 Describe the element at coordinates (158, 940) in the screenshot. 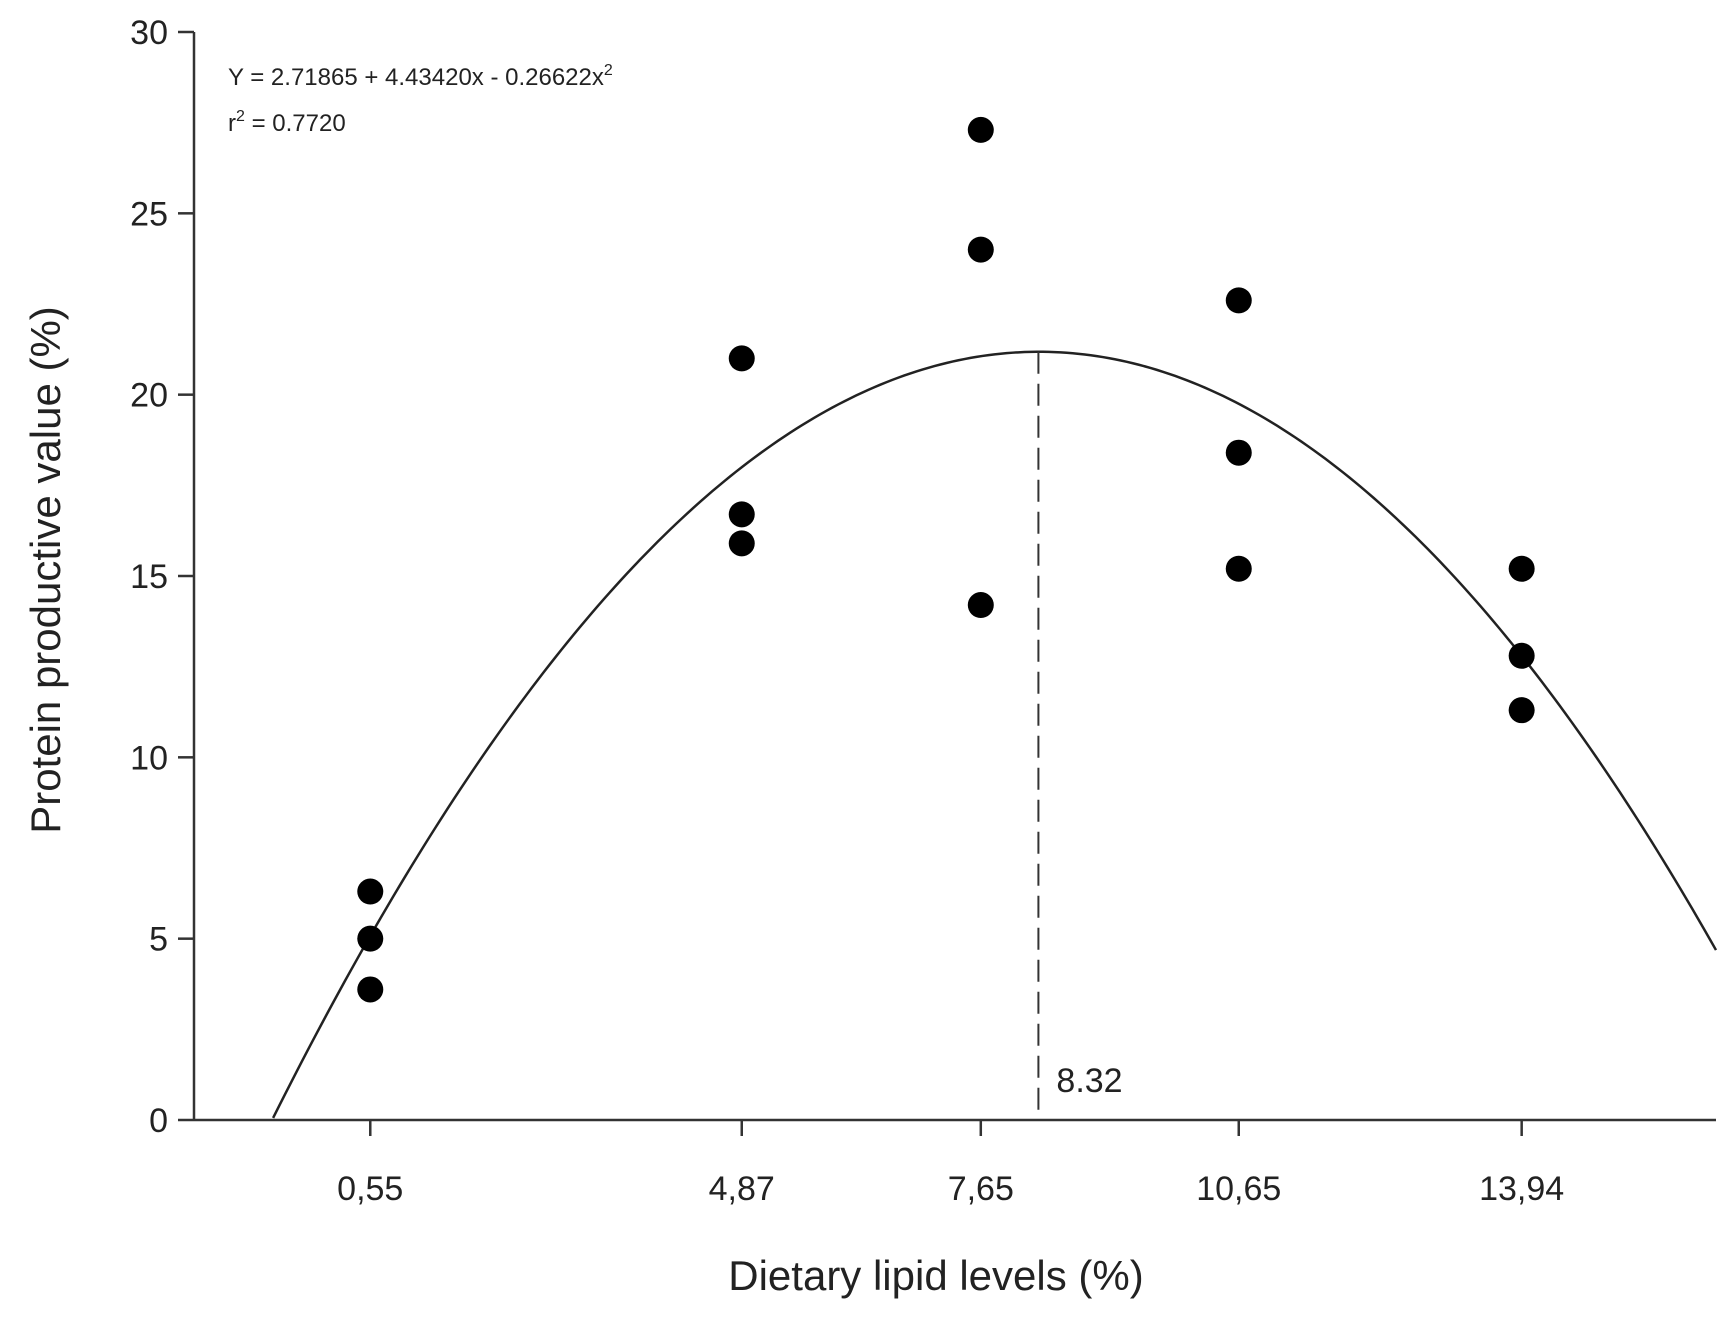

I see `y-tick-label: 5` at that location.